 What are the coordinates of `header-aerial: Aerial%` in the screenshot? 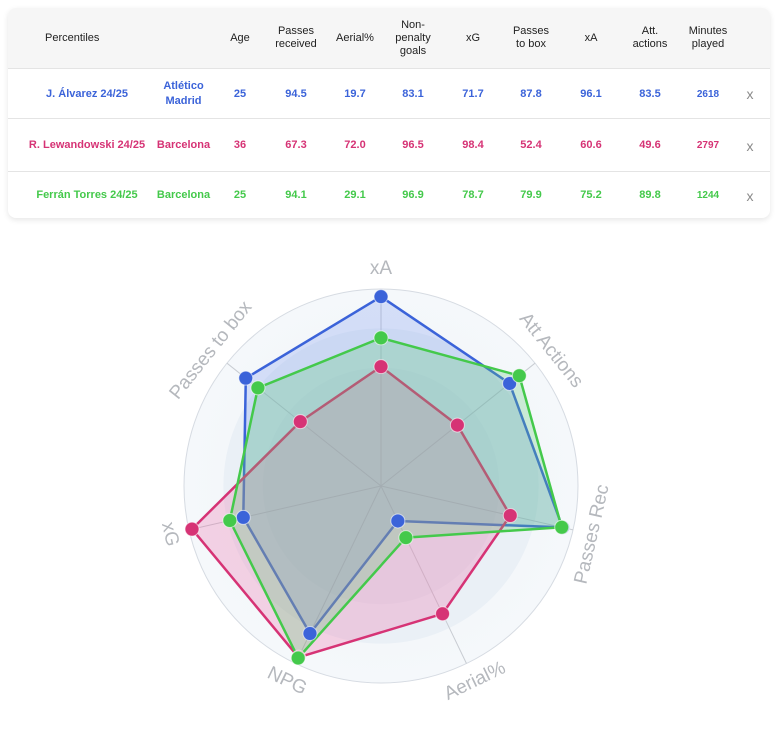 It's located at (355, 37).